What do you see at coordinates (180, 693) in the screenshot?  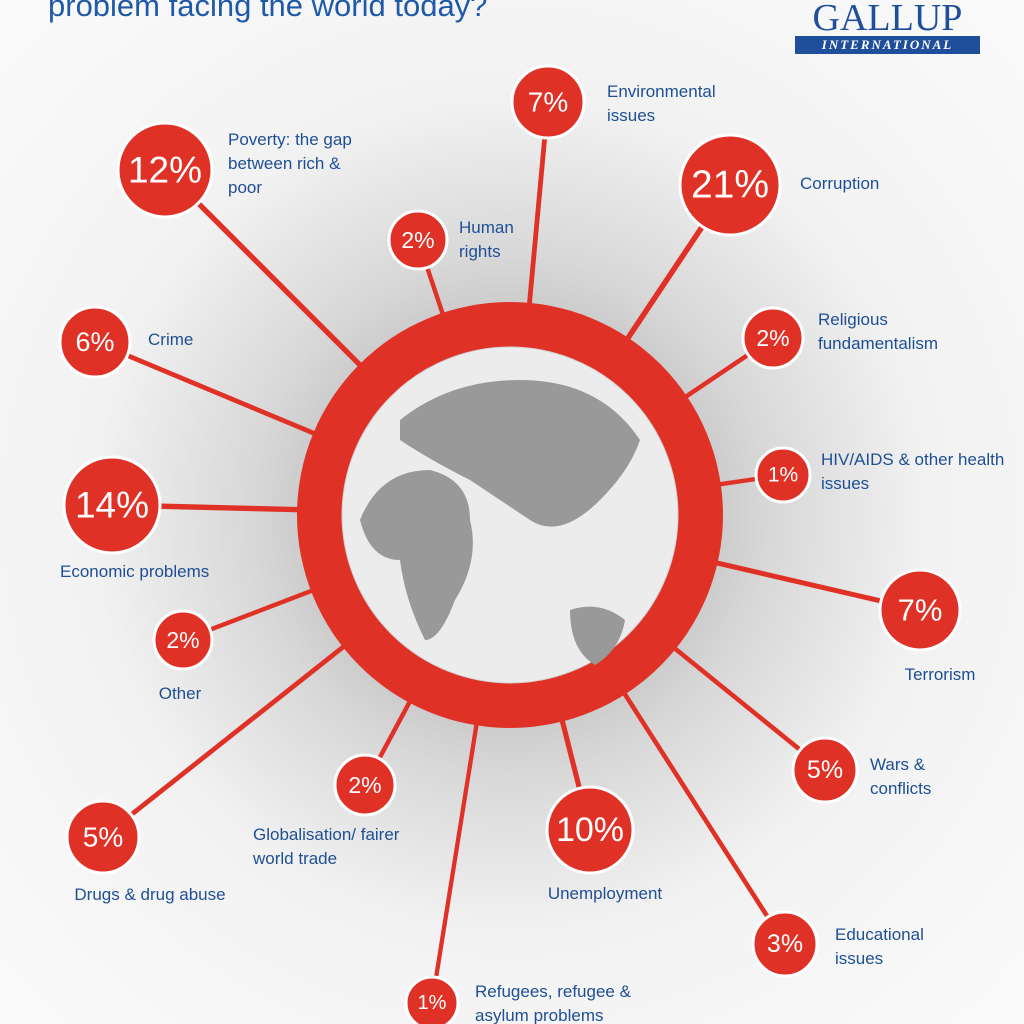 I see `category-label: Other` at bounding box center [180, 693].